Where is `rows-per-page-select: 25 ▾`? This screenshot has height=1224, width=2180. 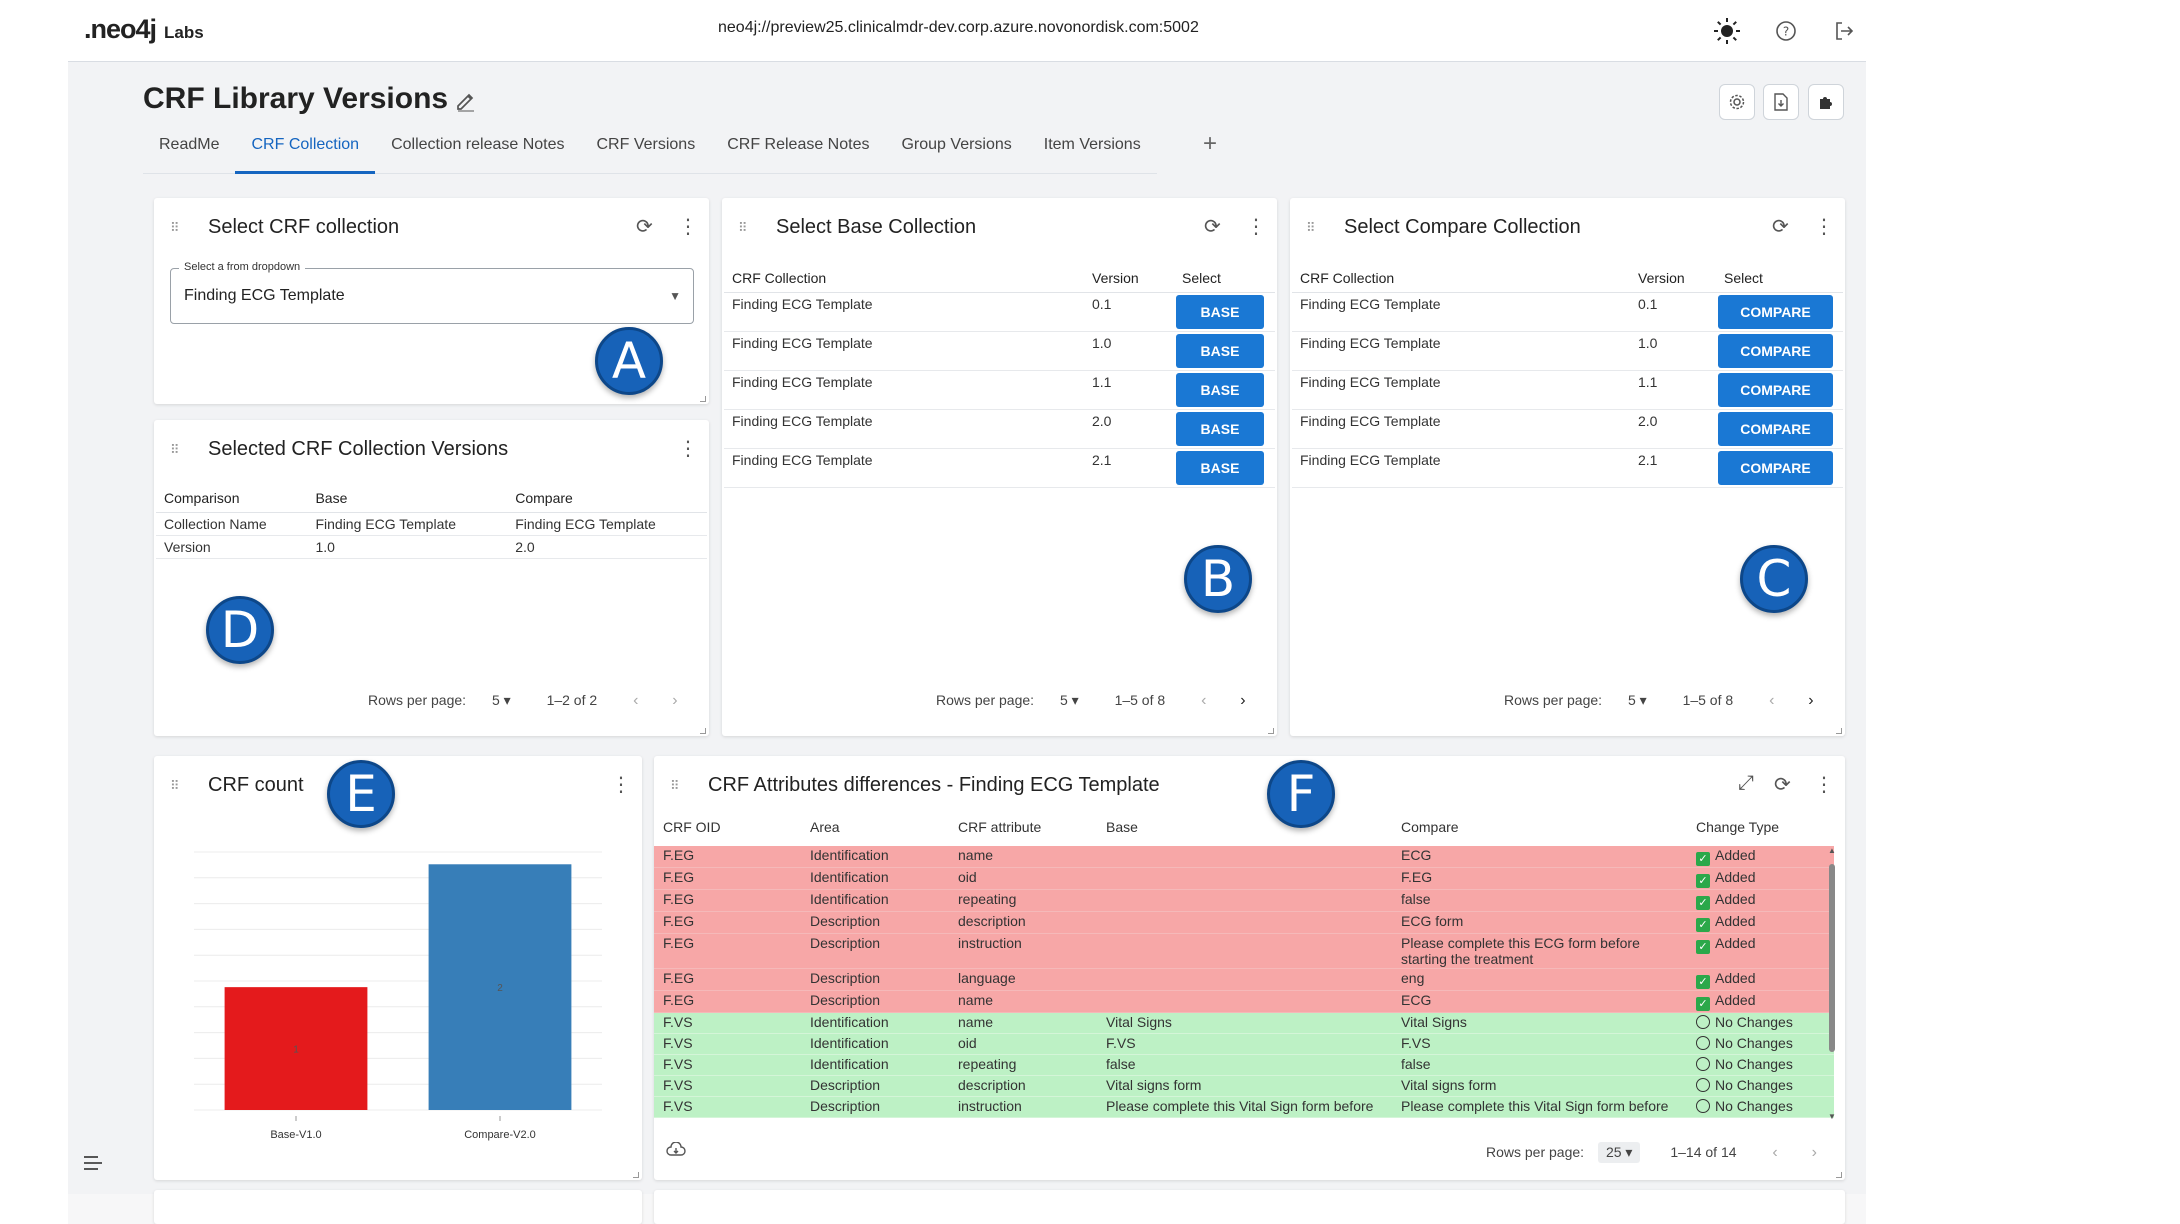
rows-per-page-select: 25 ▾ is located at coordinates (1619, 1152).